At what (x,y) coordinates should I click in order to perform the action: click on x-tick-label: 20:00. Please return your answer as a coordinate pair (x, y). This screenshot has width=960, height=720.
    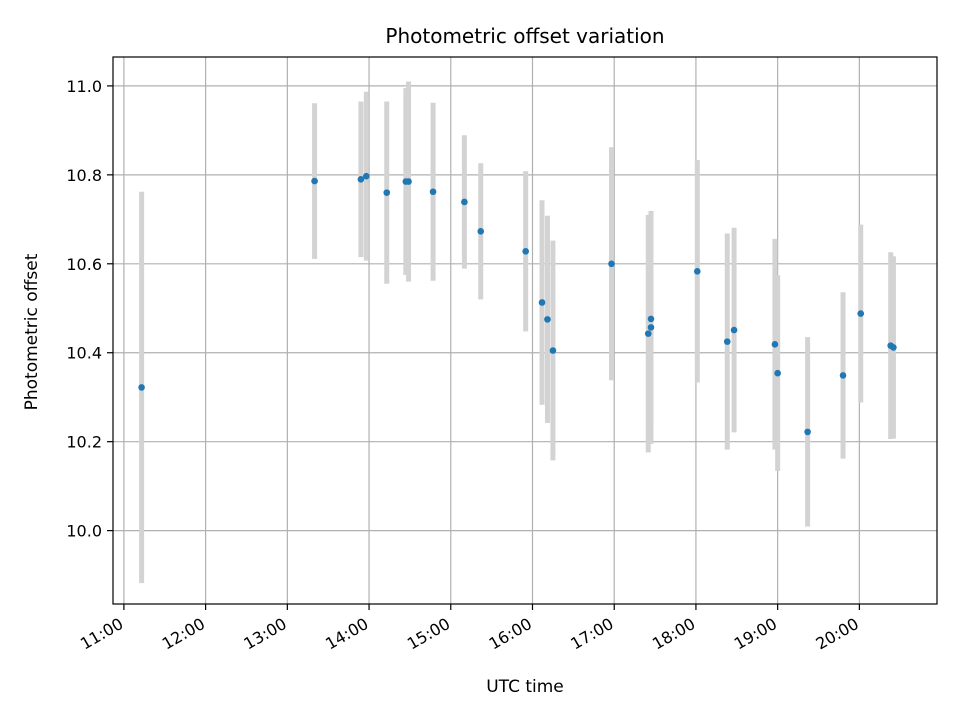
    Looking at the image, I should click on (836, 634).